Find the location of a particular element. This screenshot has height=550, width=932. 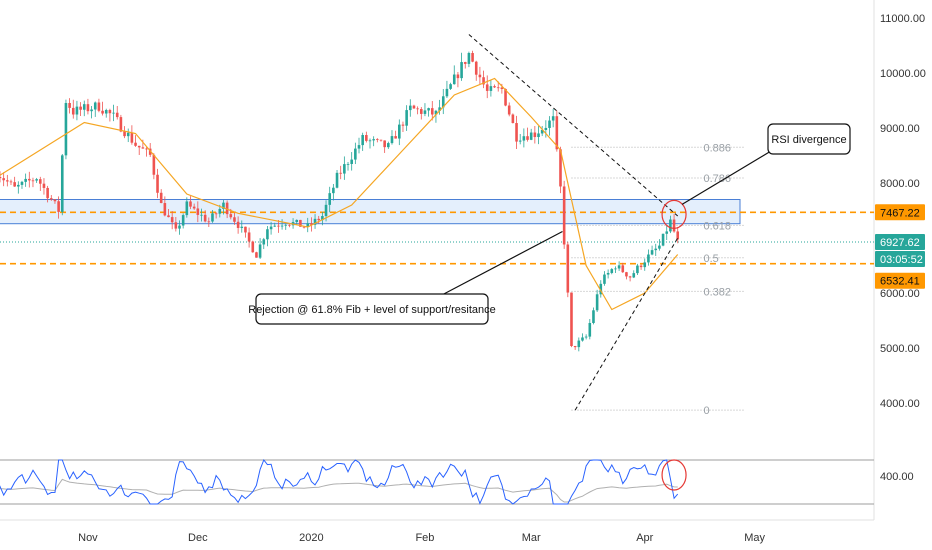

time-tick-label: 2020 is located at coordinates (311, 538).